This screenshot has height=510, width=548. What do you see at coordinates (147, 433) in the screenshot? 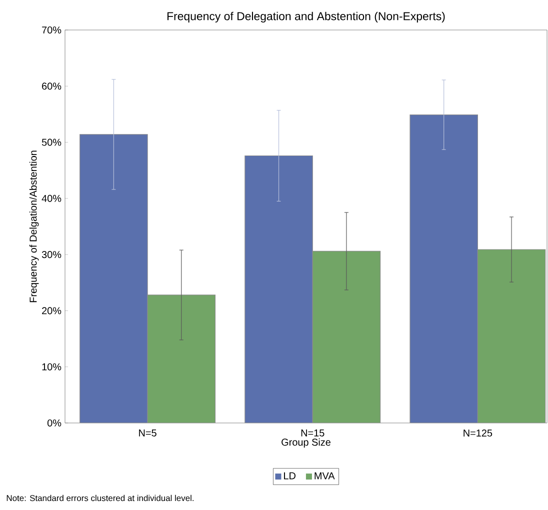
I see `x-tick-label: N=5` at bounding box center [147, 433].